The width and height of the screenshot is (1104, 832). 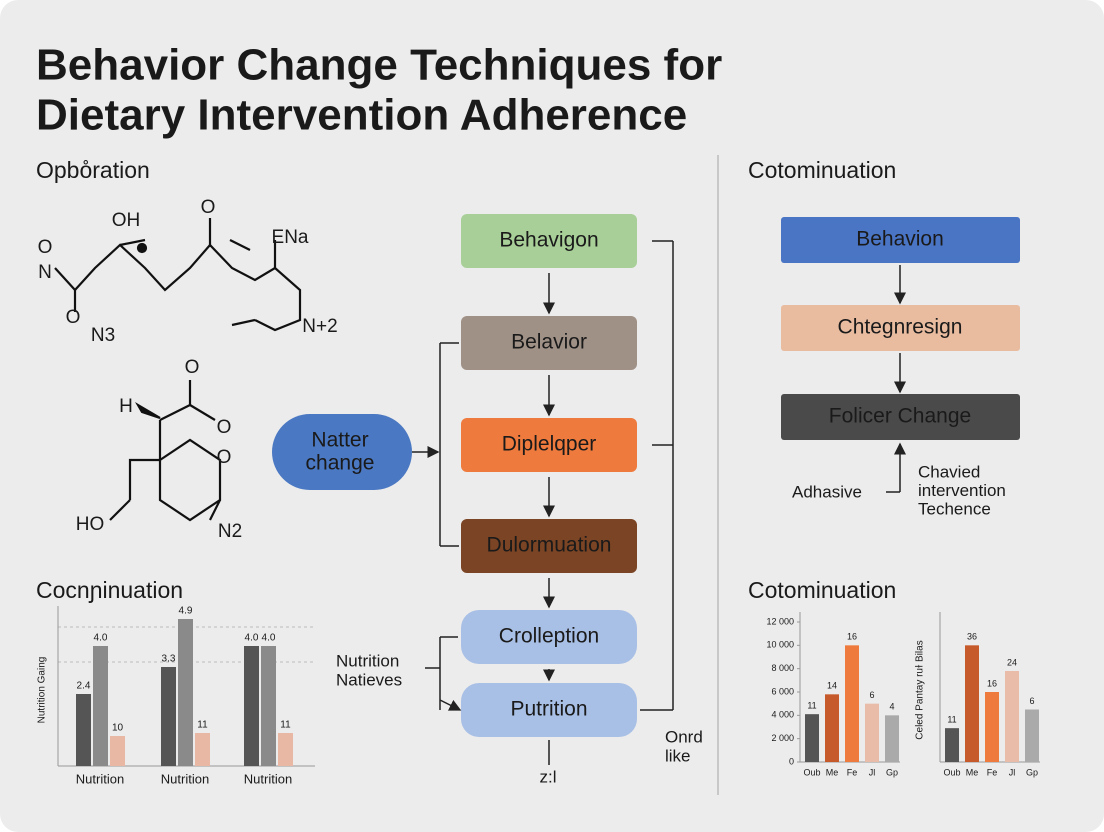 I want to click on flow-node-label: Behavigon, so click(x=548, y=240).